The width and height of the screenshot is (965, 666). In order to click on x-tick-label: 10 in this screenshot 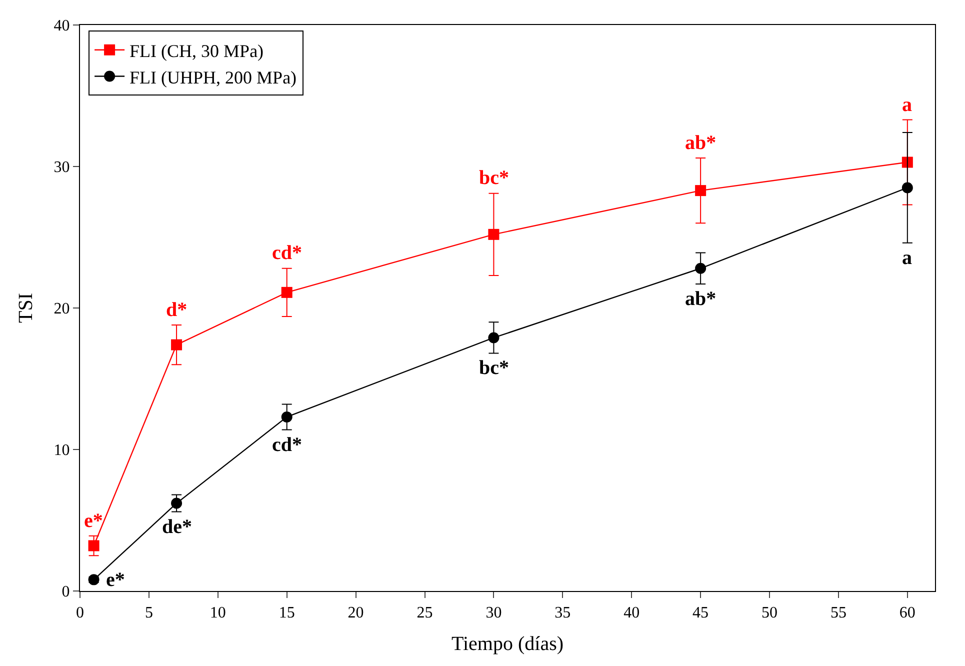, I will do `click(218, 613)`.